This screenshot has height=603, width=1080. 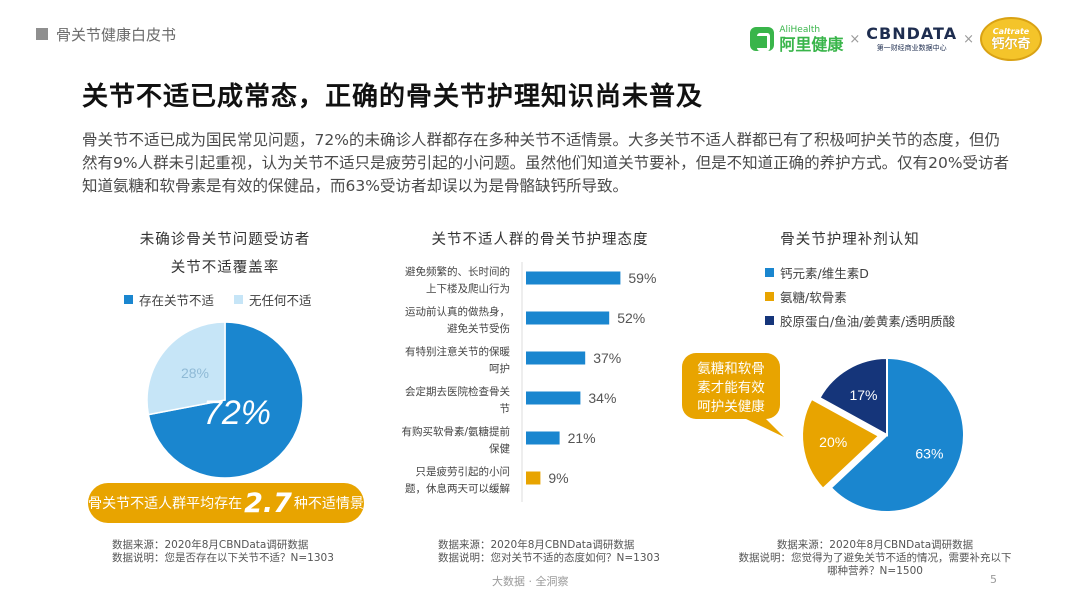 What do you see at coordinates (457, 311) in the screenshot?
I see `chart2-category-label: 运动前认真的做热身，` at bounding box center [457, 311].